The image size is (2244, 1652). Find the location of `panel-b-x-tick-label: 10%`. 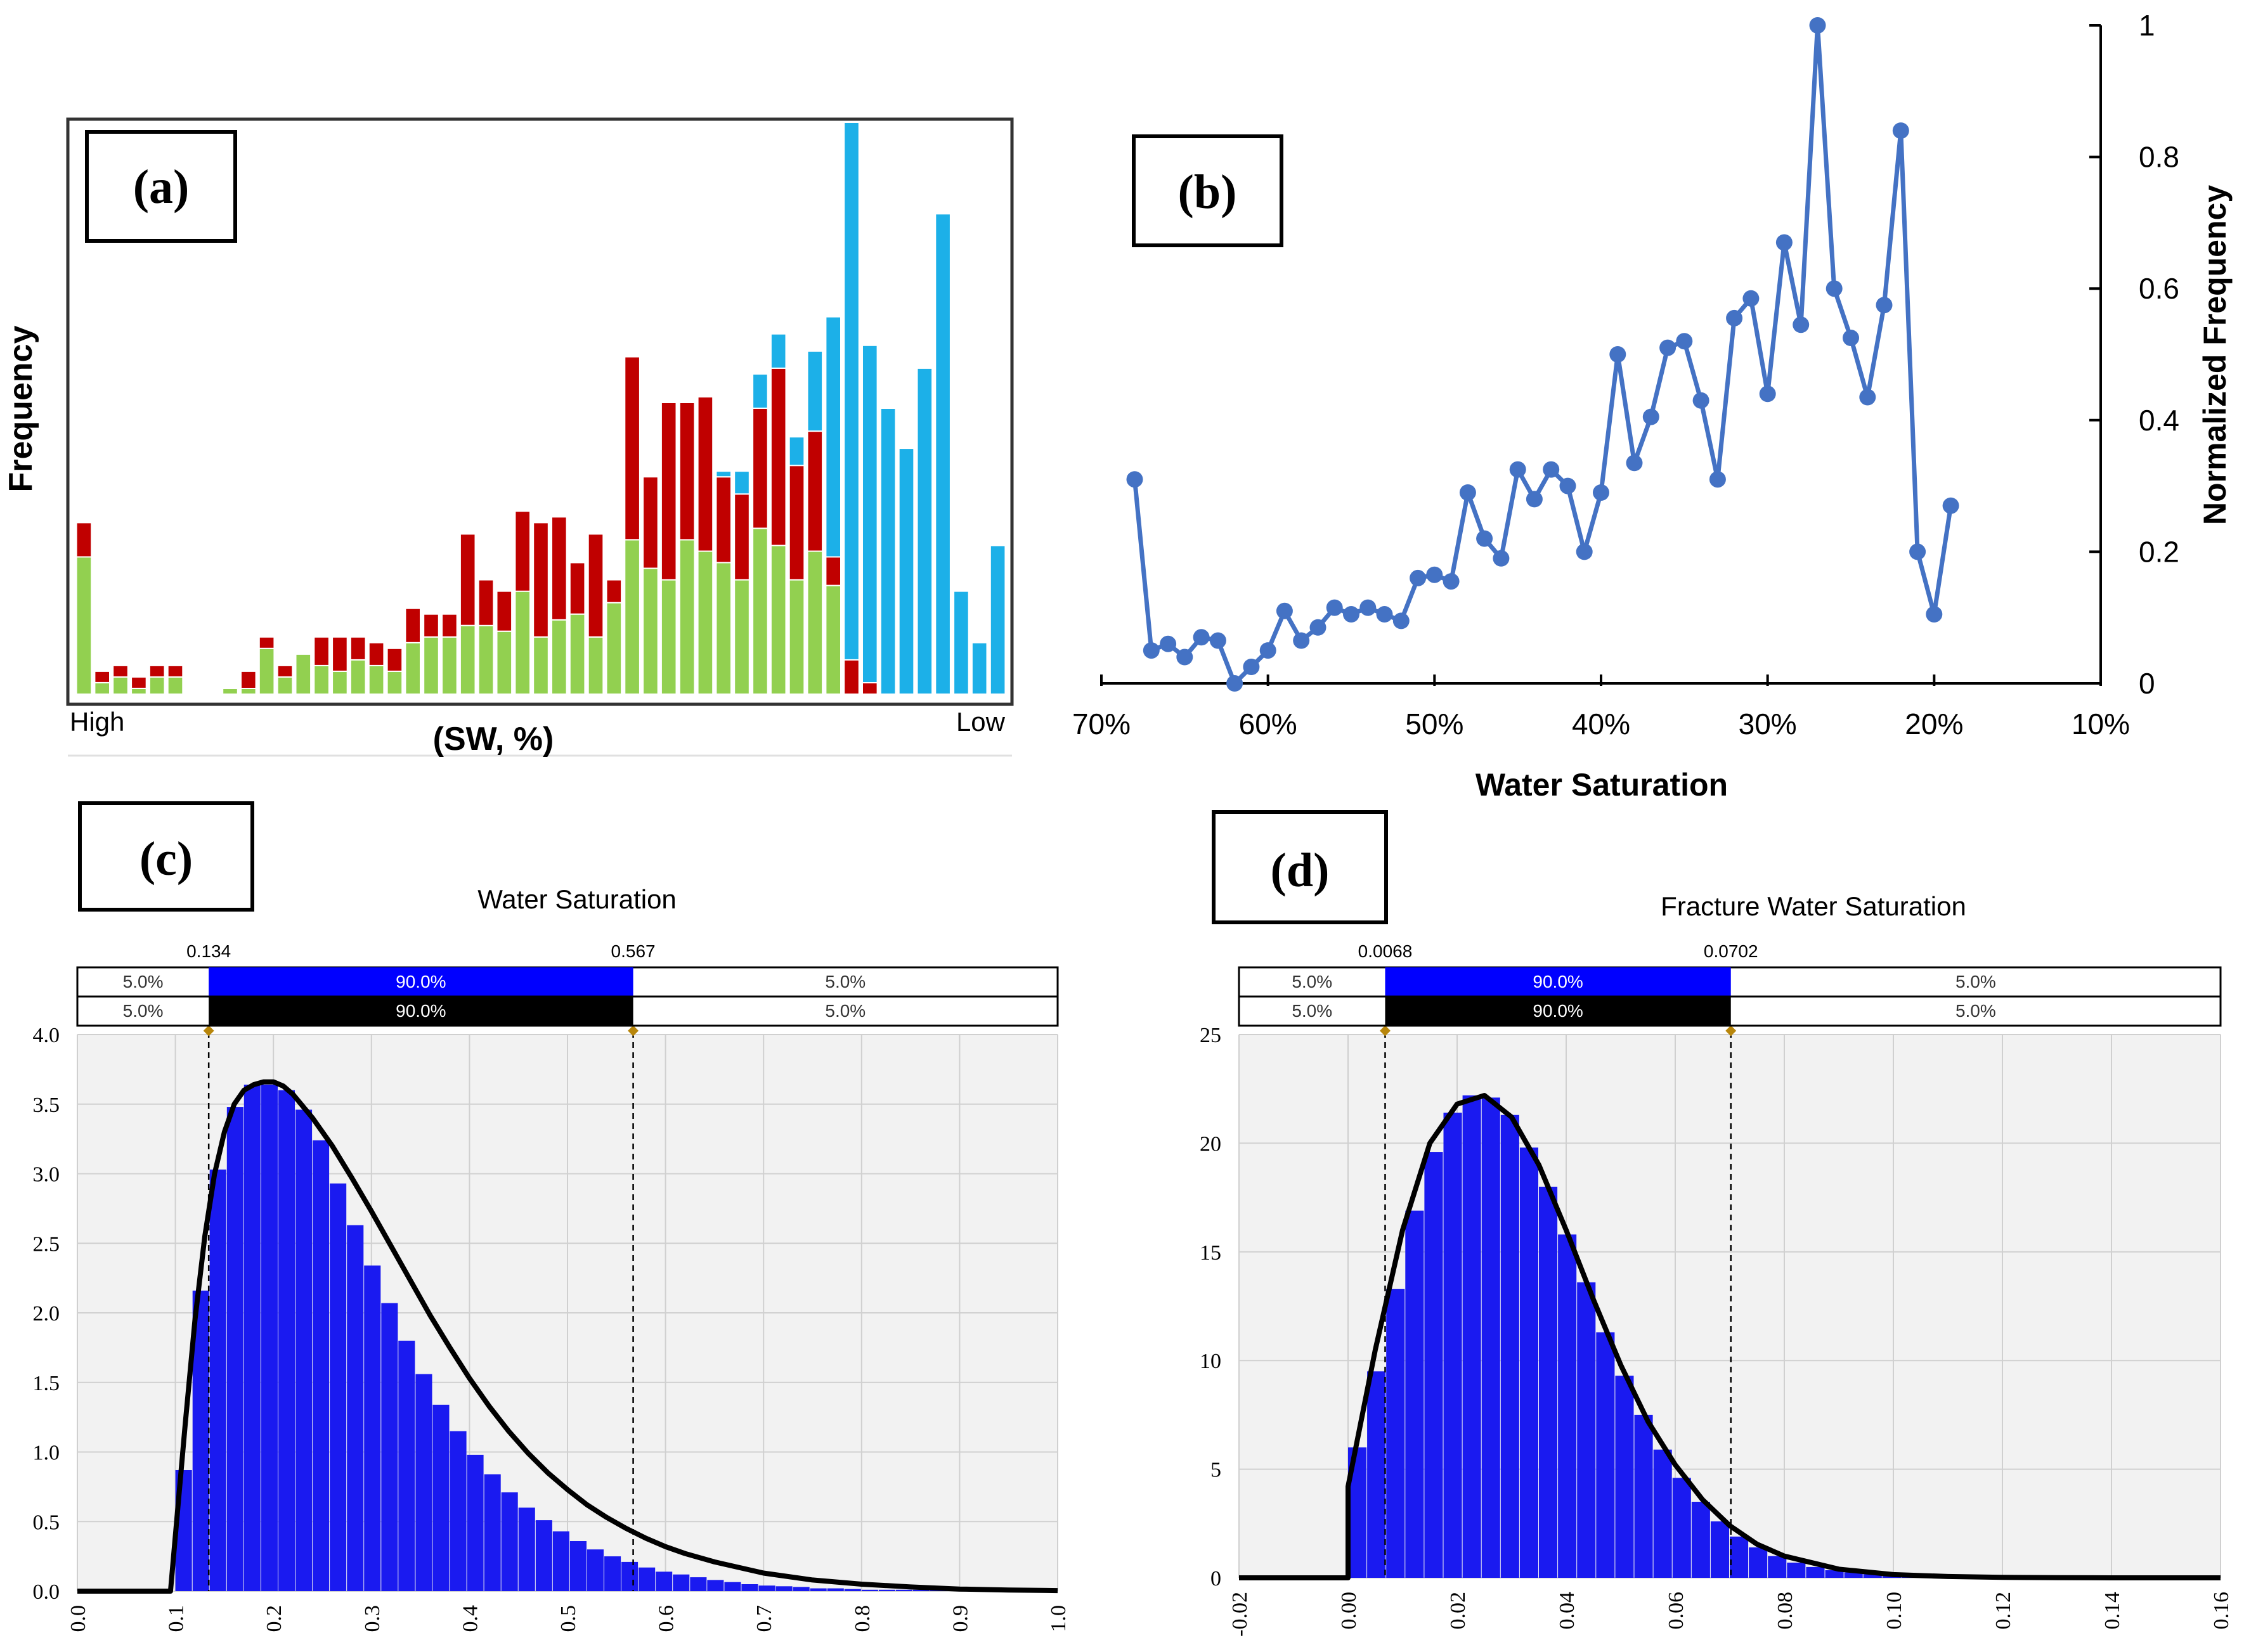

panel-b-x-tick-label: 10% is located at coordinates (2101, 723).